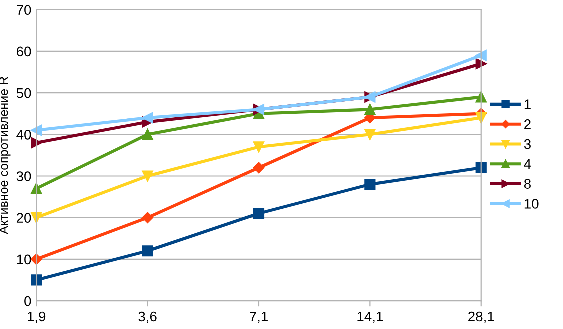 The height and width of the screenshot is (329, 563). What do you see at coordinates (37, 318) in the screenshot?
I see `x-tick-label: 1,9` at bounding box center [37, 318].